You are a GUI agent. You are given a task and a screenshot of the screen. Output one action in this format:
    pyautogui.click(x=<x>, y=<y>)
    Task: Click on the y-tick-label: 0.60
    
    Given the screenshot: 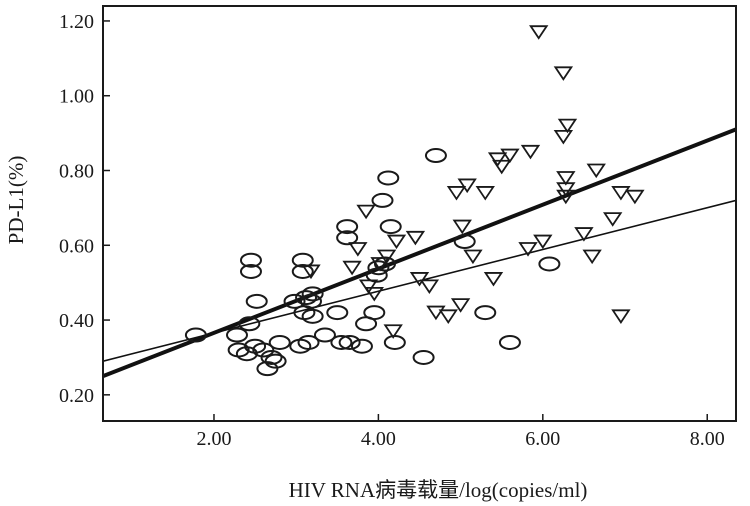 What is the action you would take?
    pyautogui.click(x=76, y=246)
    